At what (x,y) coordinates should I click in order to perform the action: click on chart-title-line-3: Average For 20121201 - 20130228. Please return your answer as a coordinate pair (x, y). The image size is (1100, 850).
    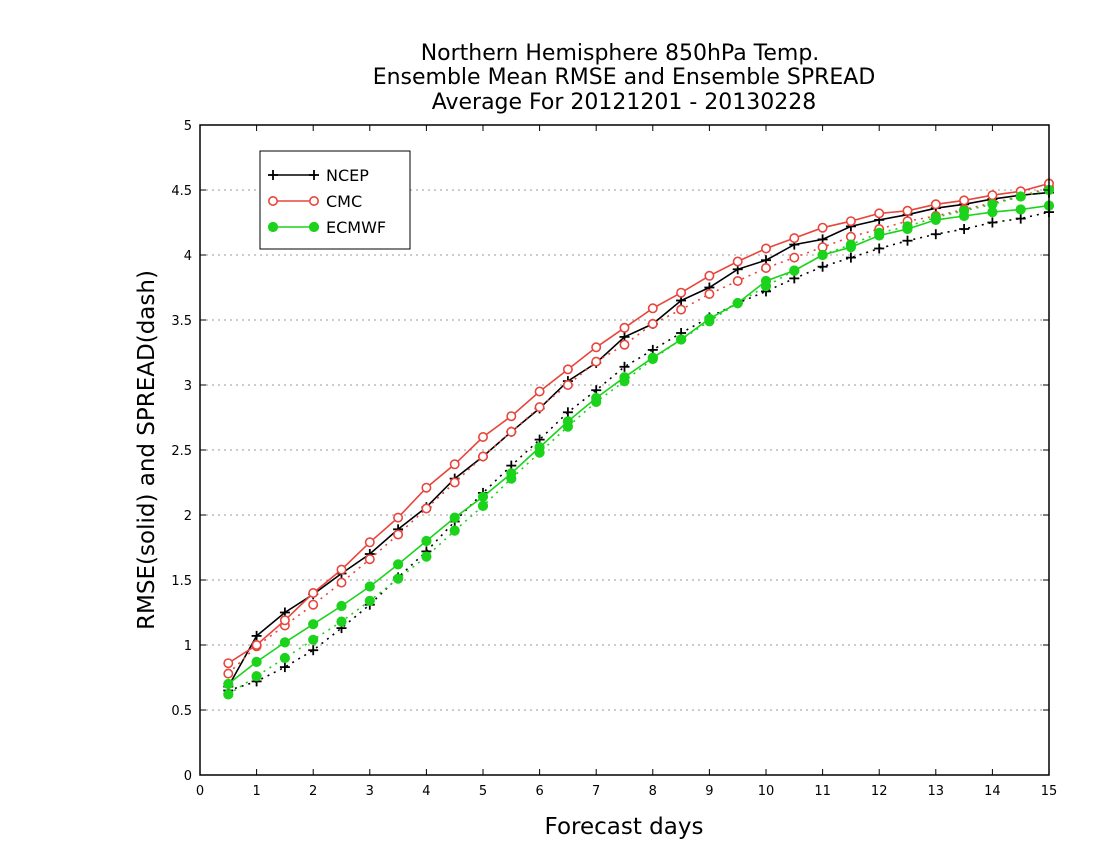
    Looking at the image, I should click on (624, 102).